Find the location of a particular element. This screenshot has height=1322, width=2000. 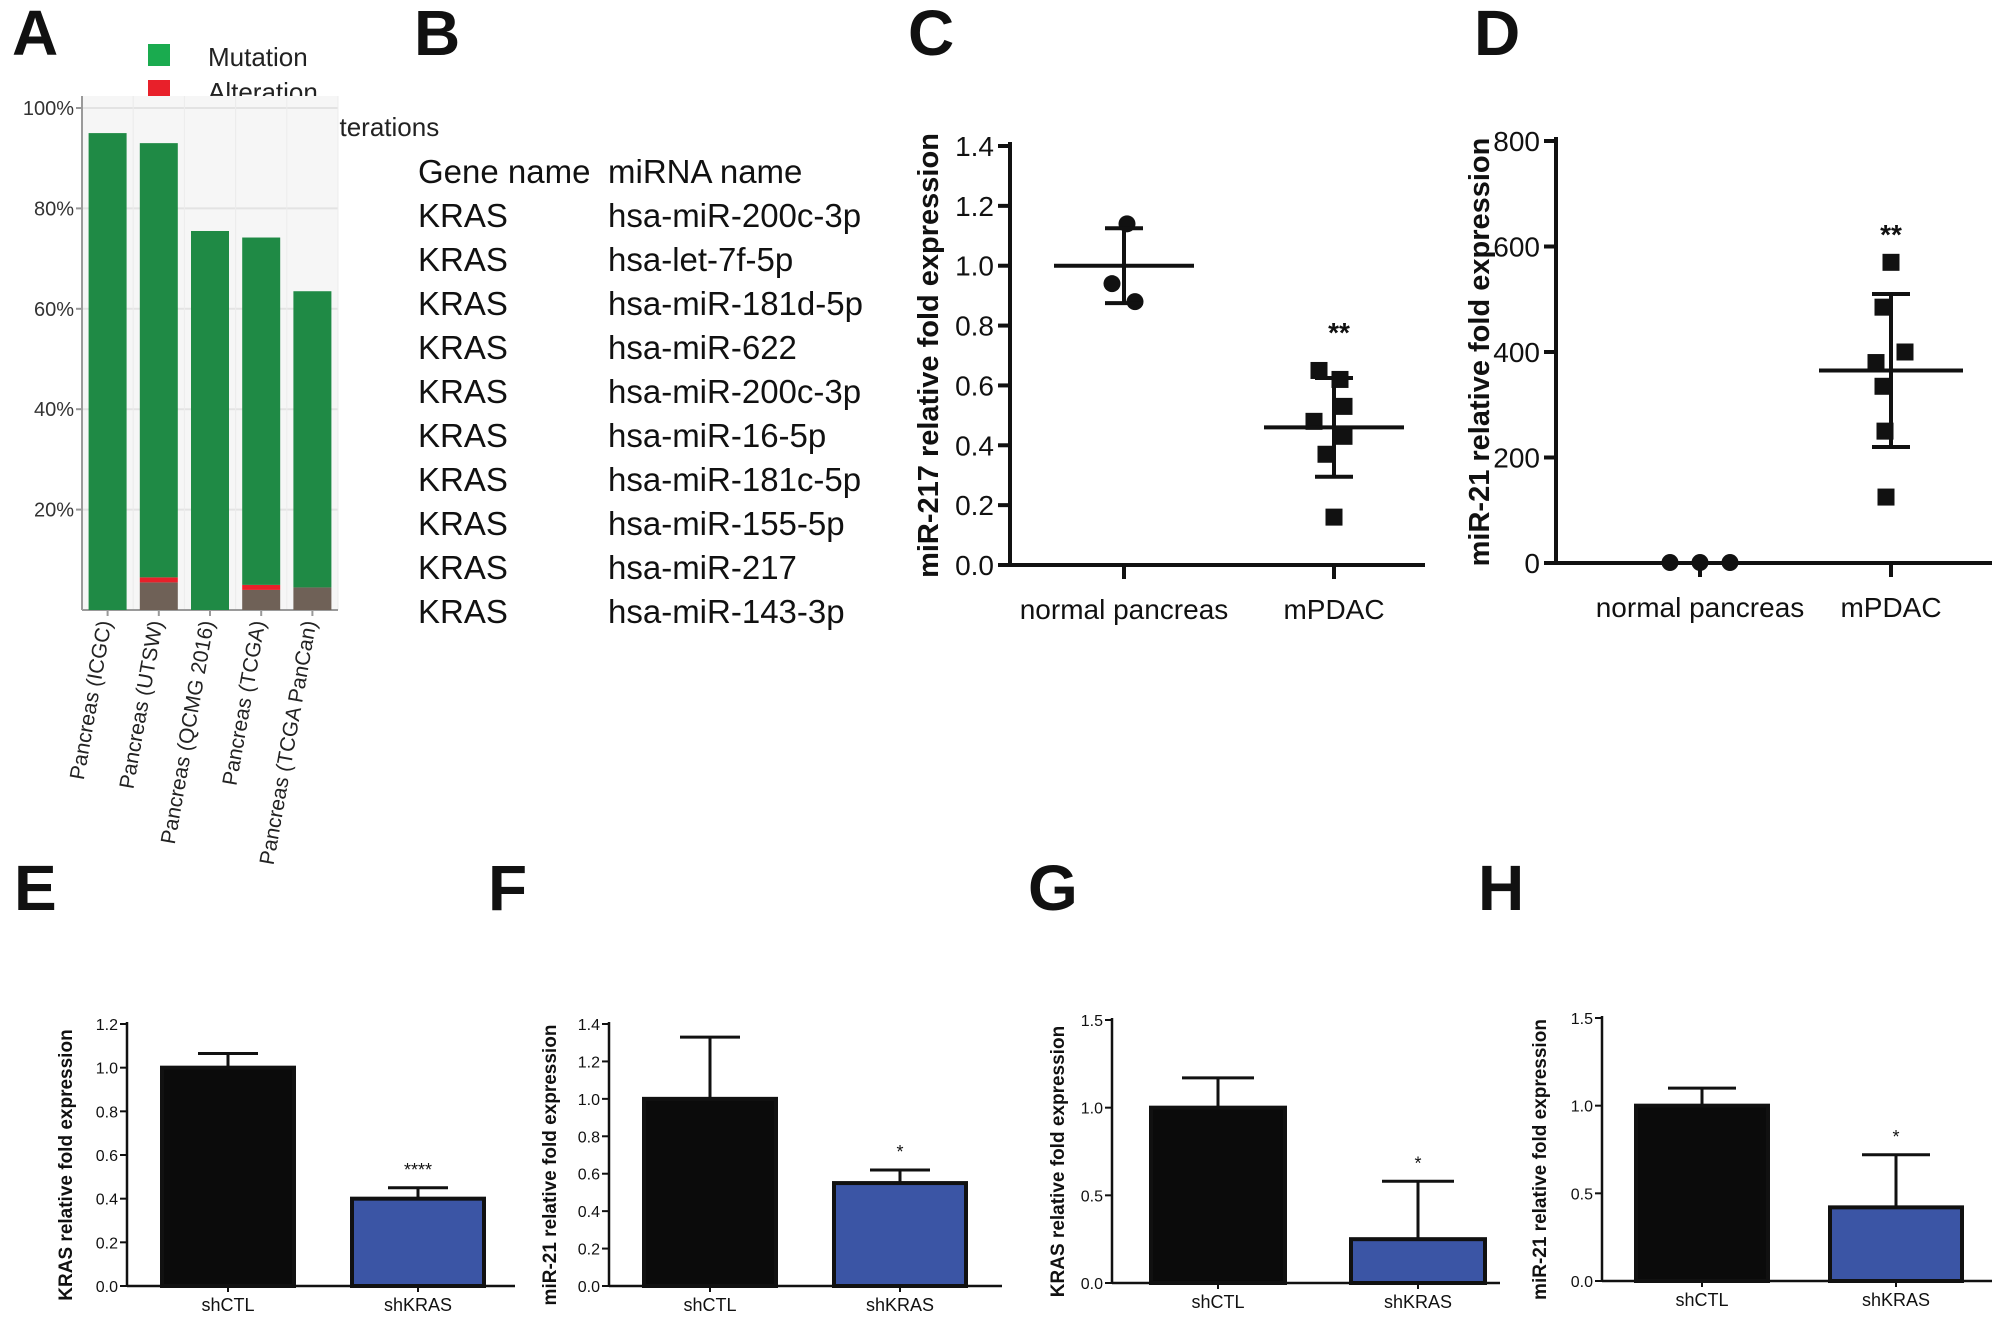

y-tick-label-e: 0.6 is located at coordinates (107, 1156).